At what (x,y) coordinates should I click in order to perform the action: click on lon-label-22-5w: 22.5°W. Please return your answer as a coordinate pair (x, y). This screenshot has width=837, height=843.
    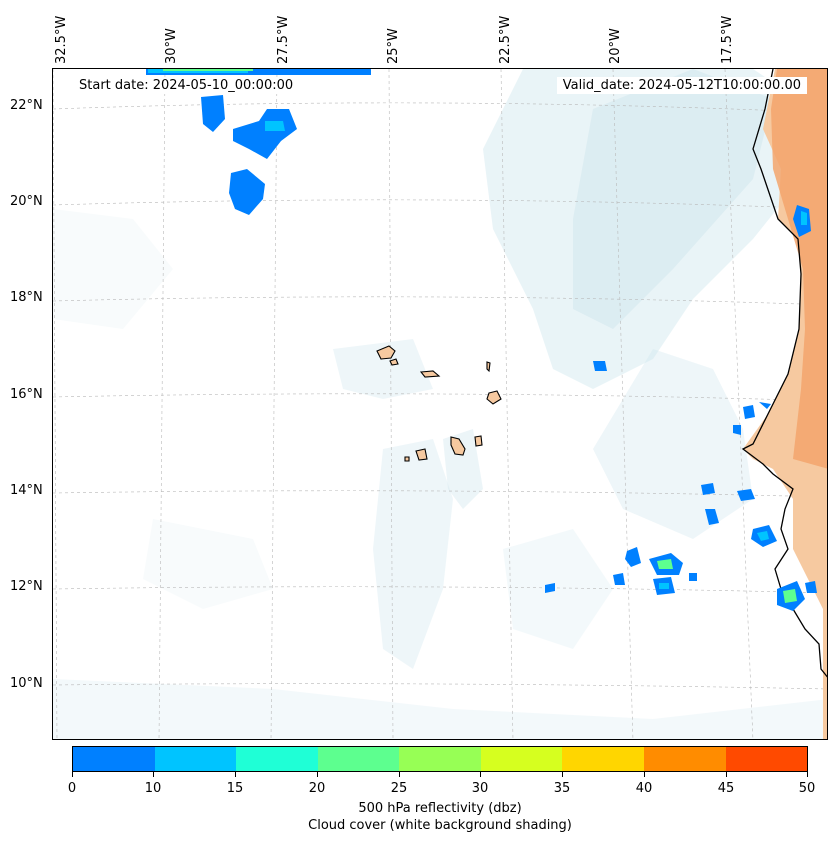
    Looking at the image, I should click on (505, 39).